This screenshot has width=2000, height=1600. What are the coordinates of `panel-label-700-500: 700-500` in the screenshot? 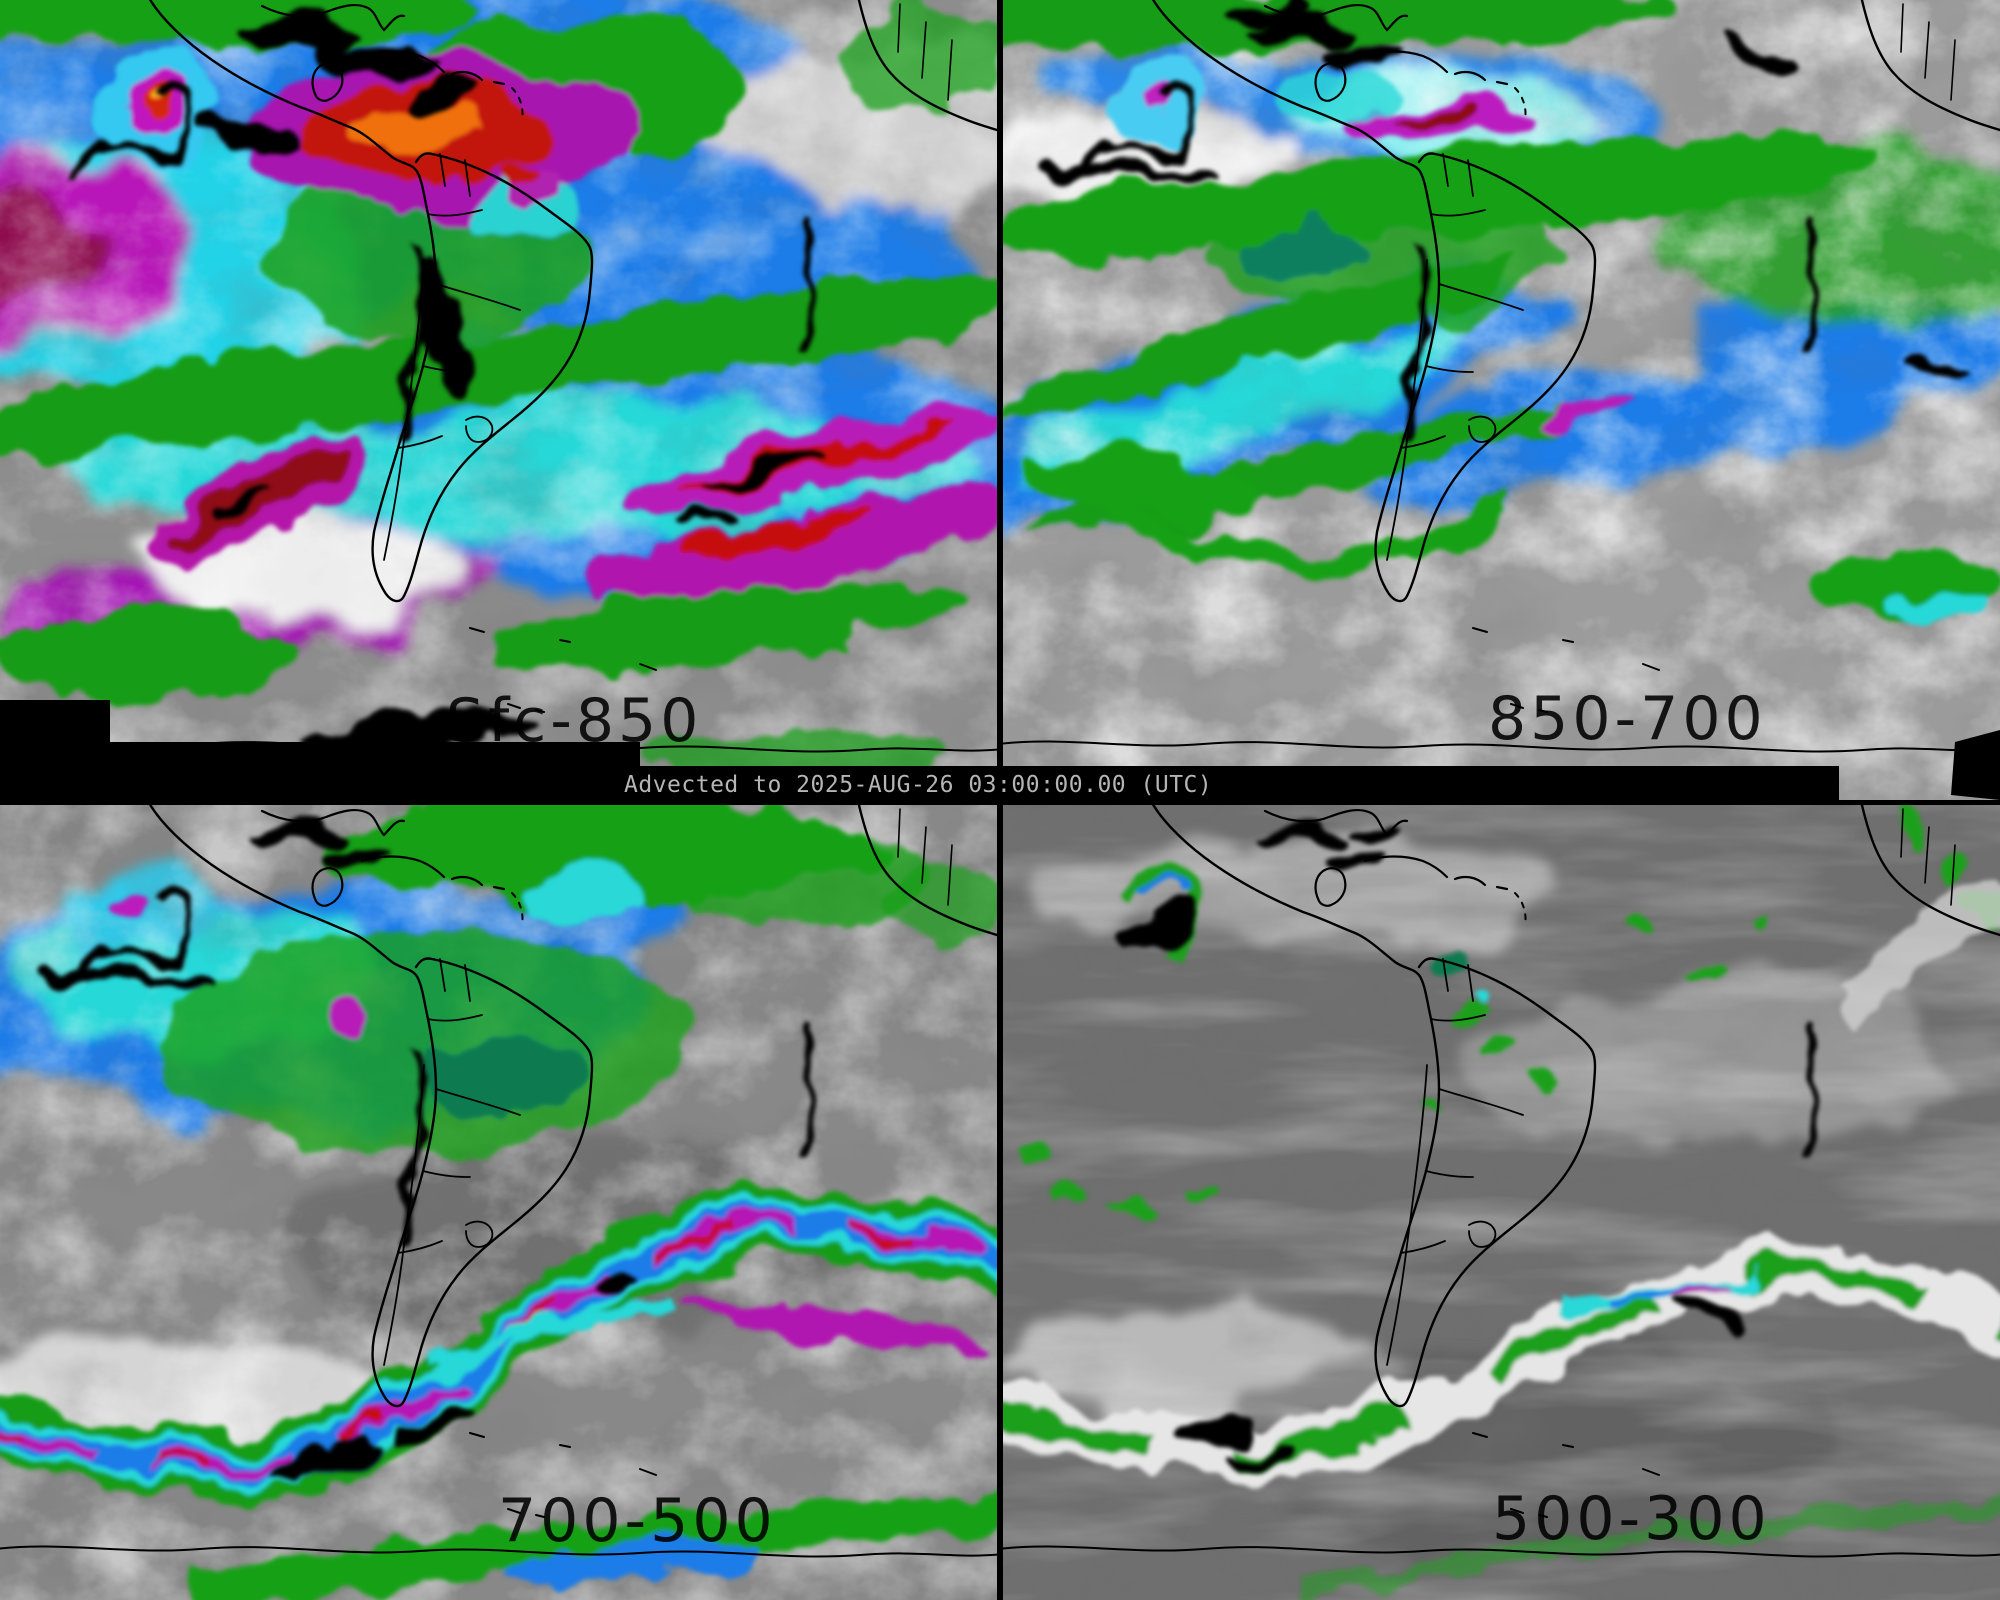 It's located at (637, 1521).